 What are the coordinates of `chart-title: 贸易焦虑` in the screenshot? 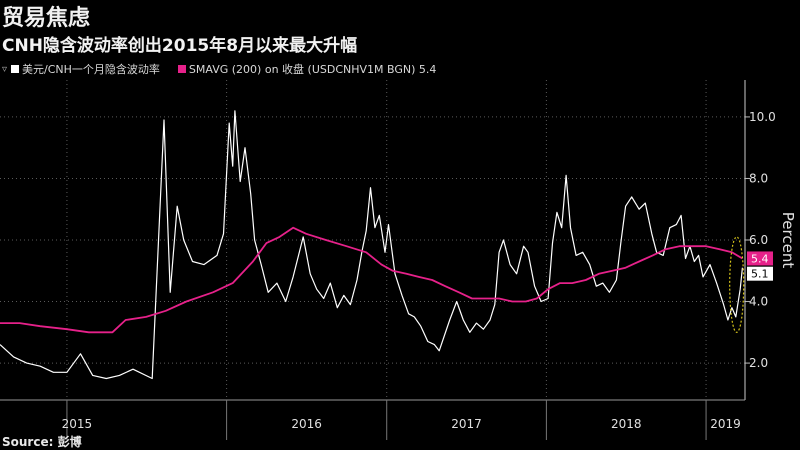 It's located at (46, 18).